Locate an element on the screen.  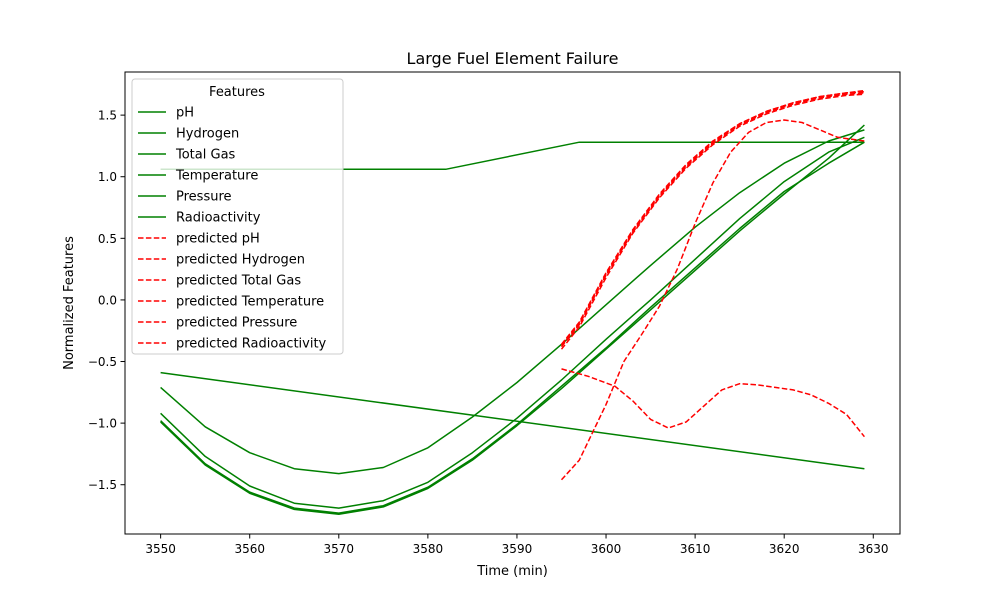
y-axis: −1.5 −1.0 −0.5 0.0 0.5 1.0 1.5 is located at coordinates (106, 300).